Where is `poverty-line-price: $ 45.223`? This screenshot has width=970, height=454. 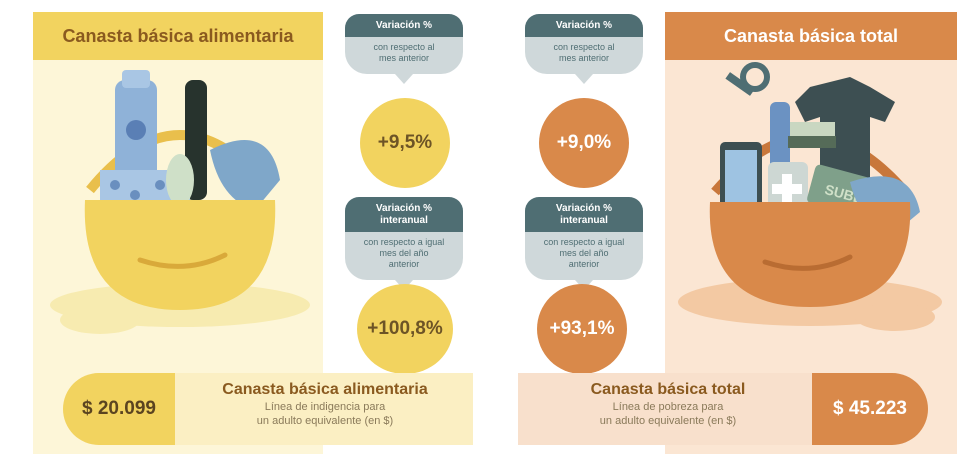
poverty-line-price: $ 45.223 is located at coordinates (870, 408).